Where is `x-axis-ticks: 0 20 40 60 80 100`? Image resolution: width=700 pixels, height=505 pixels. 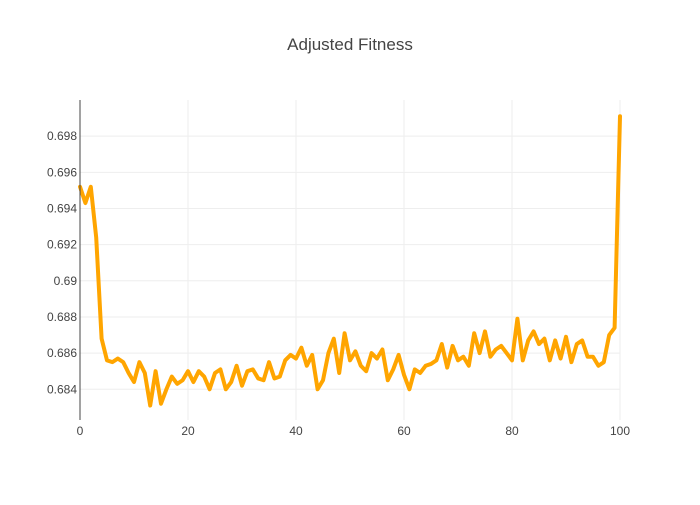 x-axis-ticks: 0 20 40 60 80 100 is located at coordinates (354, 431).